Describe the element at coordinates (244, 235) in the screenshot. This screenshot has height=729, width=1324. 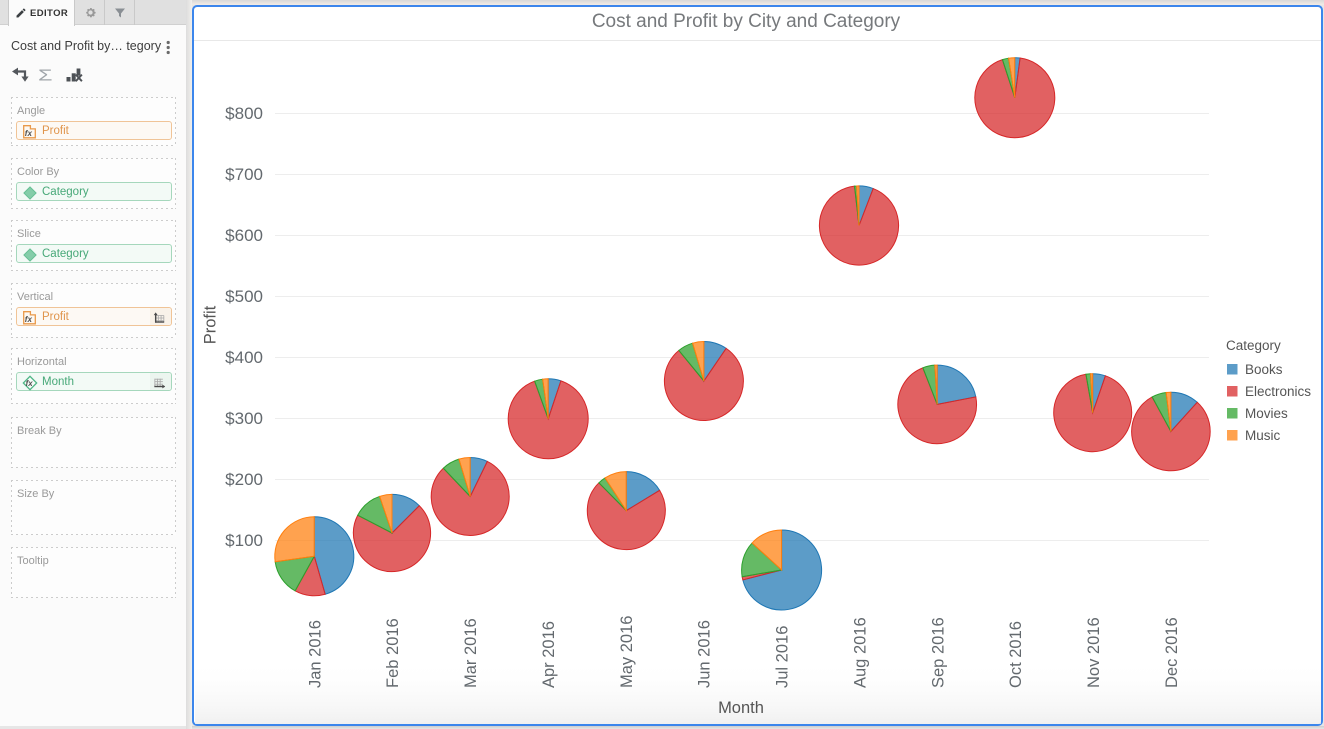
I see `svg-text: $600` at that location.